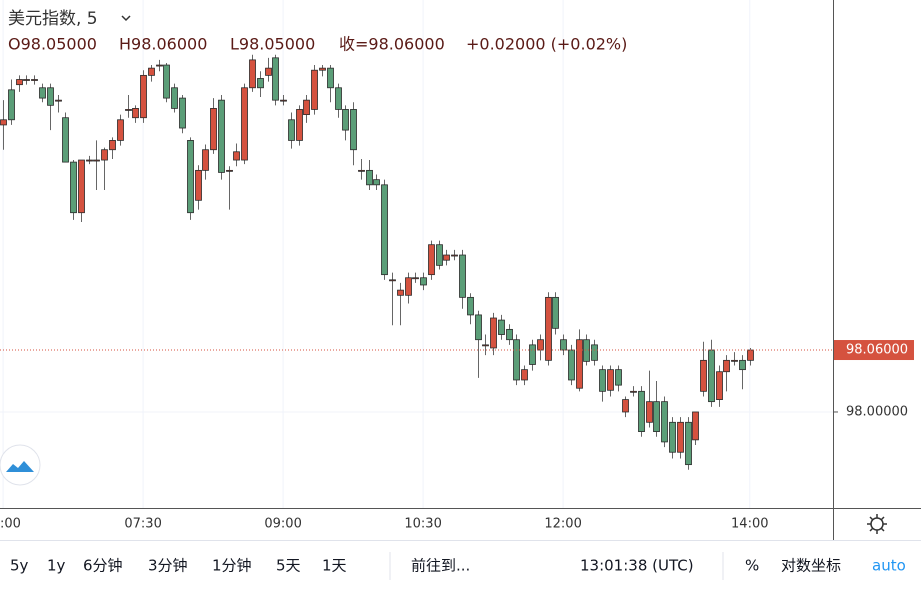 The height and width of the screenshot is (594, 921). I want to click on x-tick-label: :00, so click(10, 524).